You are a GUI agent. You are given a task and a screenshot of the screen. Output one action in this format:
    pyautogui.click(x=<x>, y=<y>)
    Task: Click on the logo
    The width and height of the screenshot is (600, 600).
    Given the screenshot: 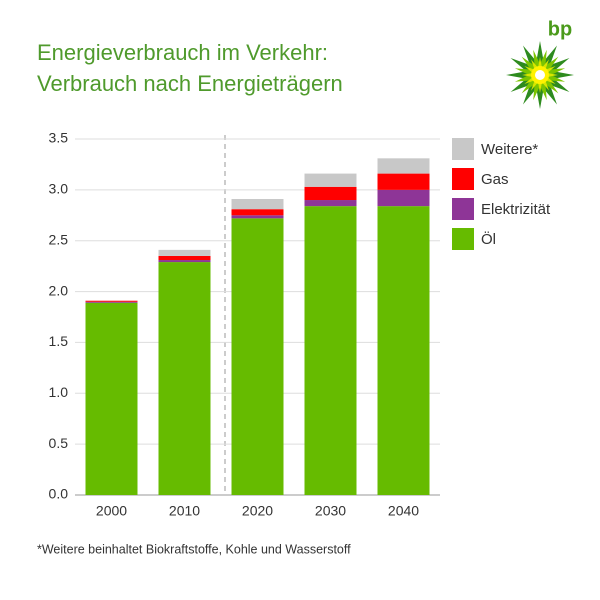 What is the action you would take?
    pyautogui.click(x=540, y=75)
    